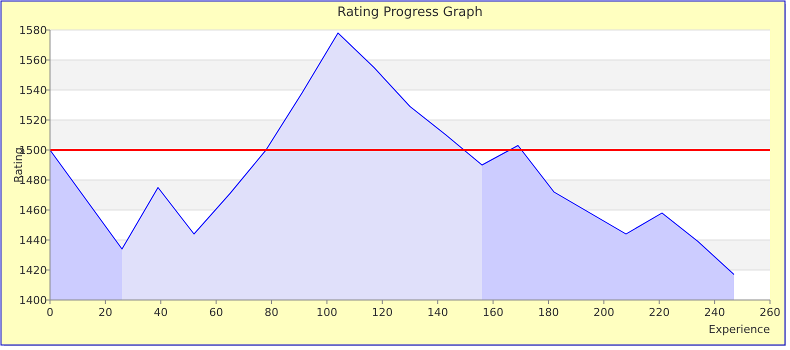  I want to click on x-tick-label: 20, so click(105, 312).